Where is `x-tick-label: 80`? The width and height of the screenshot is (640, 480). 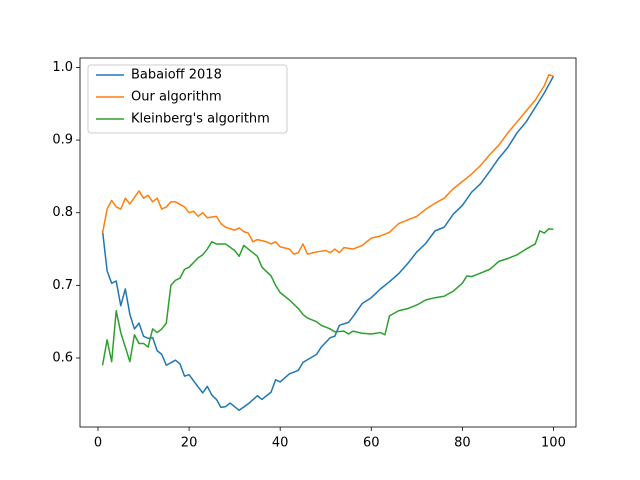
x-tick-label: 80 is located at coordinates (462, 443).